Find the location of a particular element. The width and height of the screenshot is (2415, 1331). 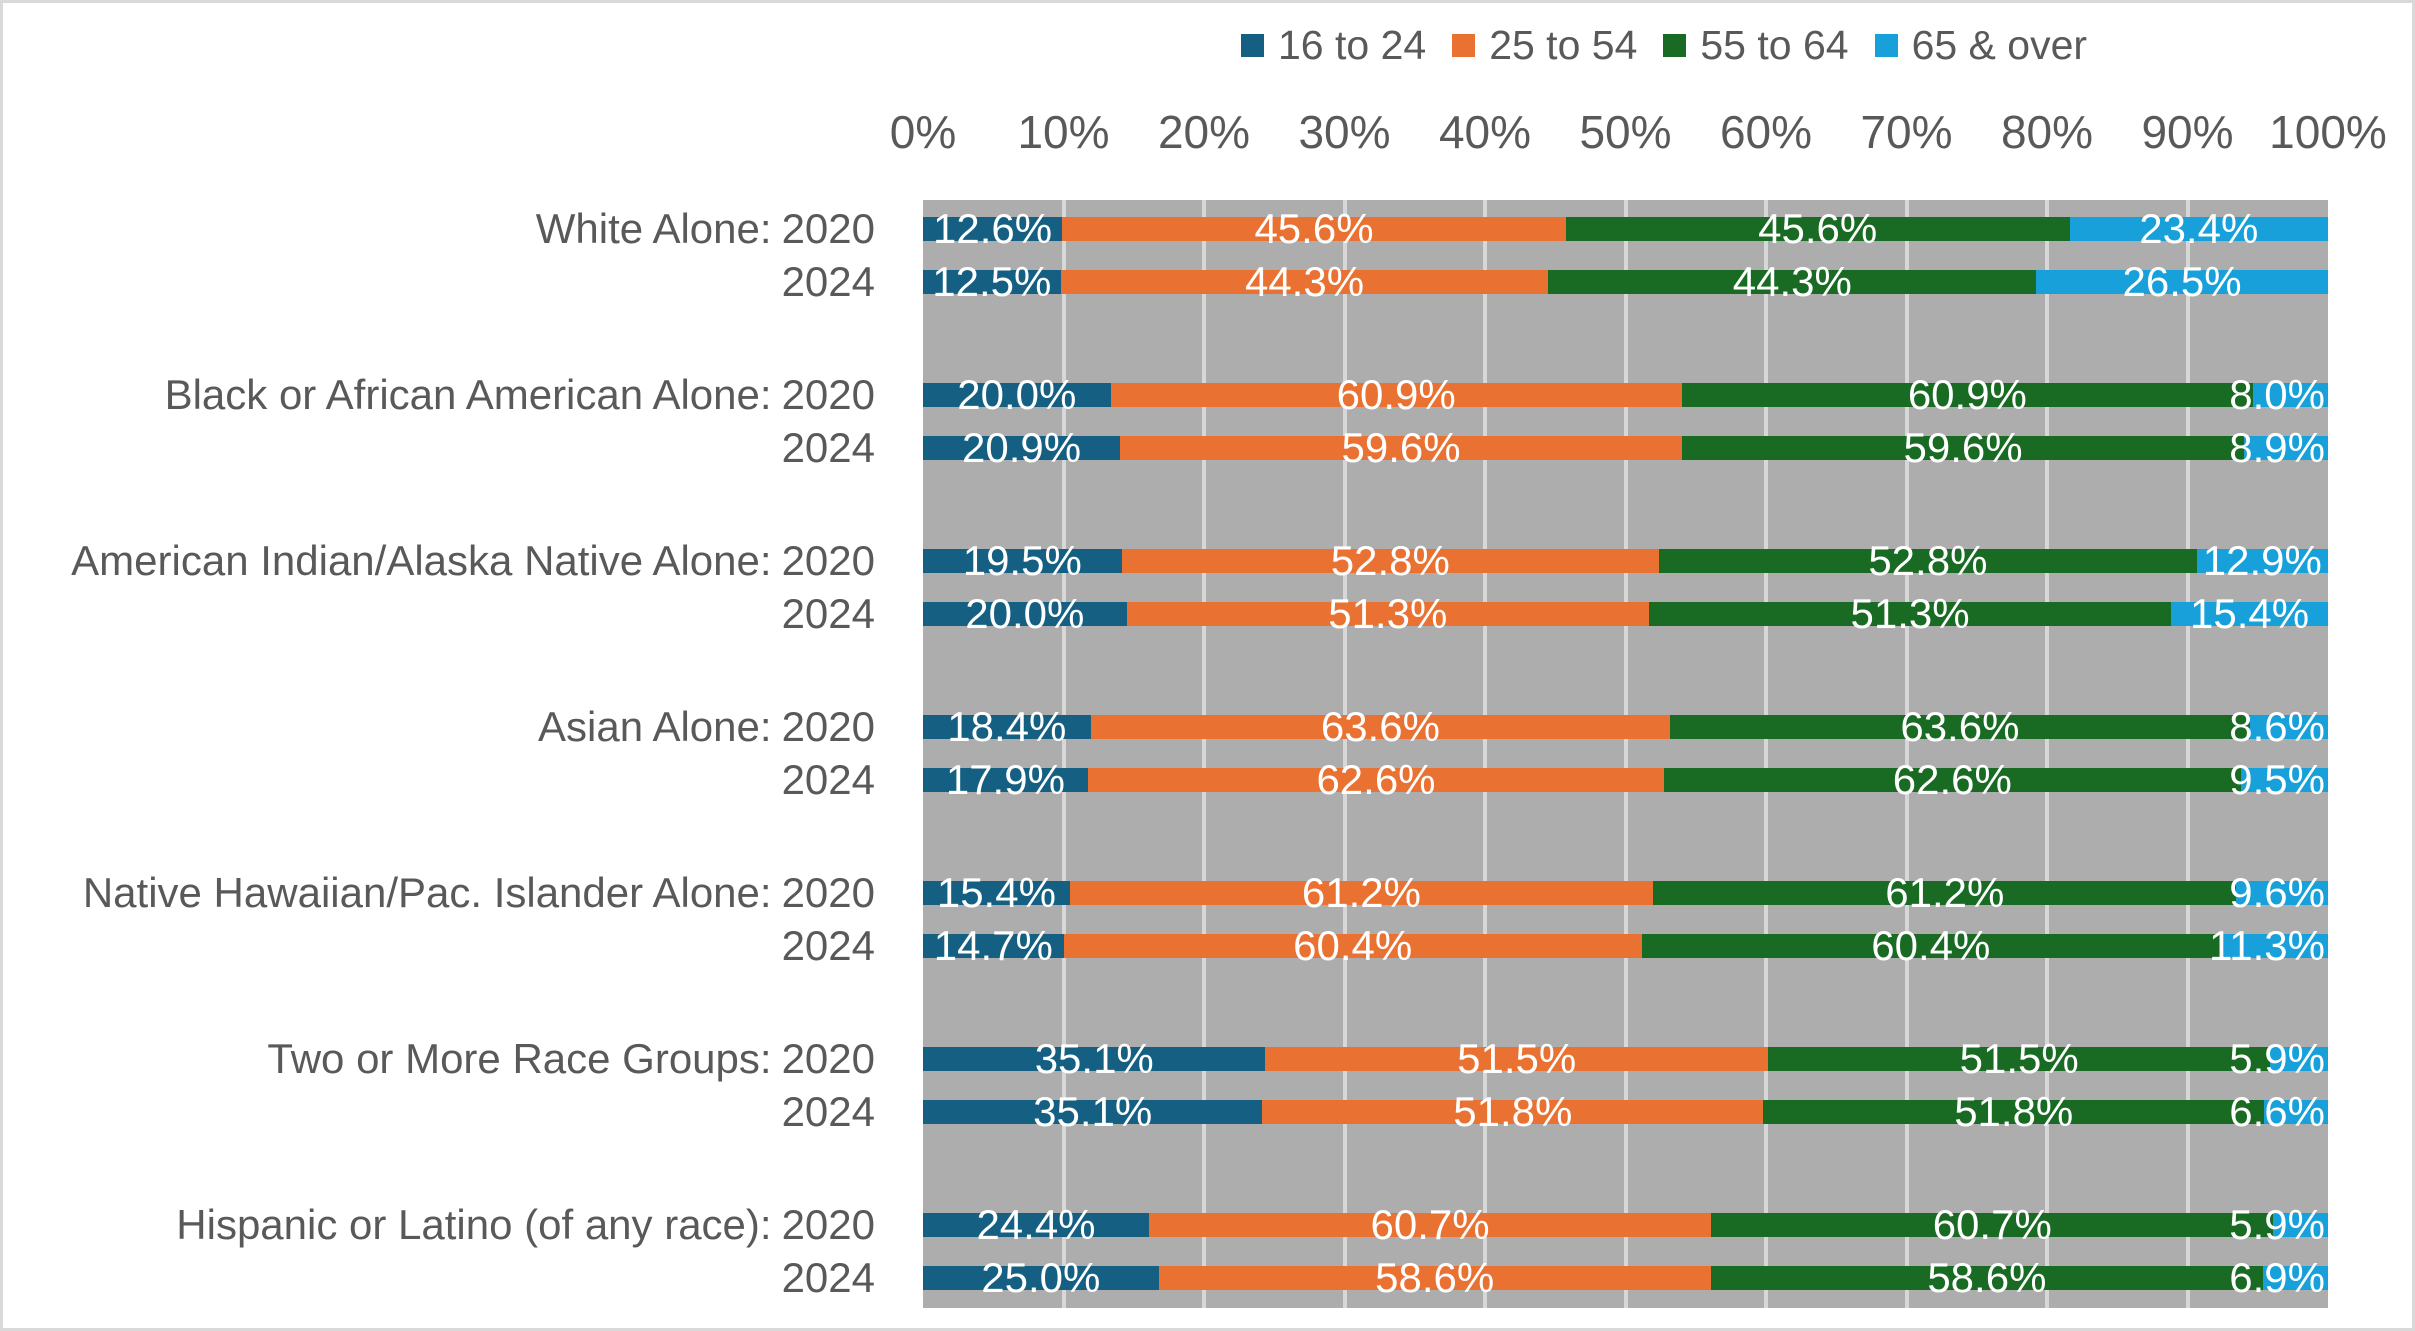

category-row: White Alone: 2020 is located at coordinates (439, 228).